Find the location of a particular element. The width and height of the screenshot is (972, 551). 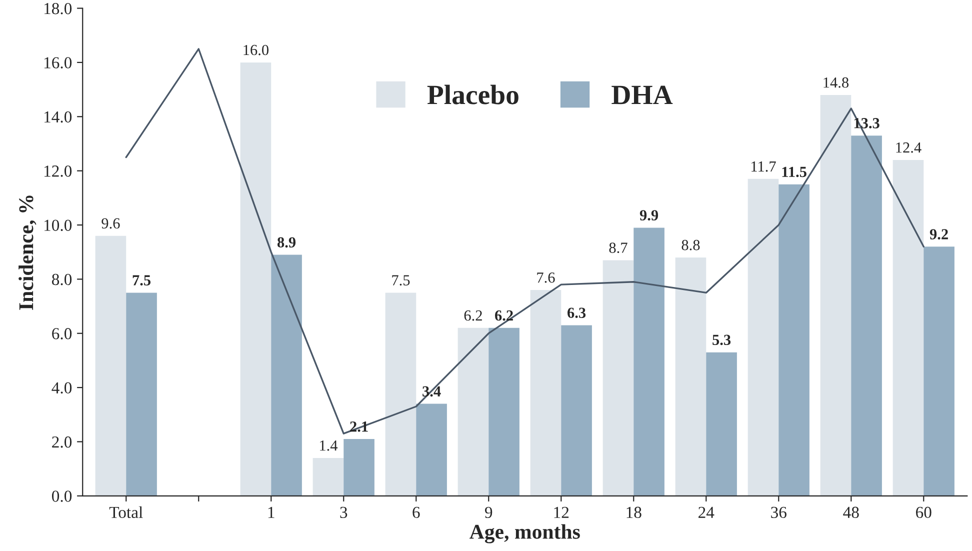

y-tick-label: 8.0 is located at coordinates (62, 280).